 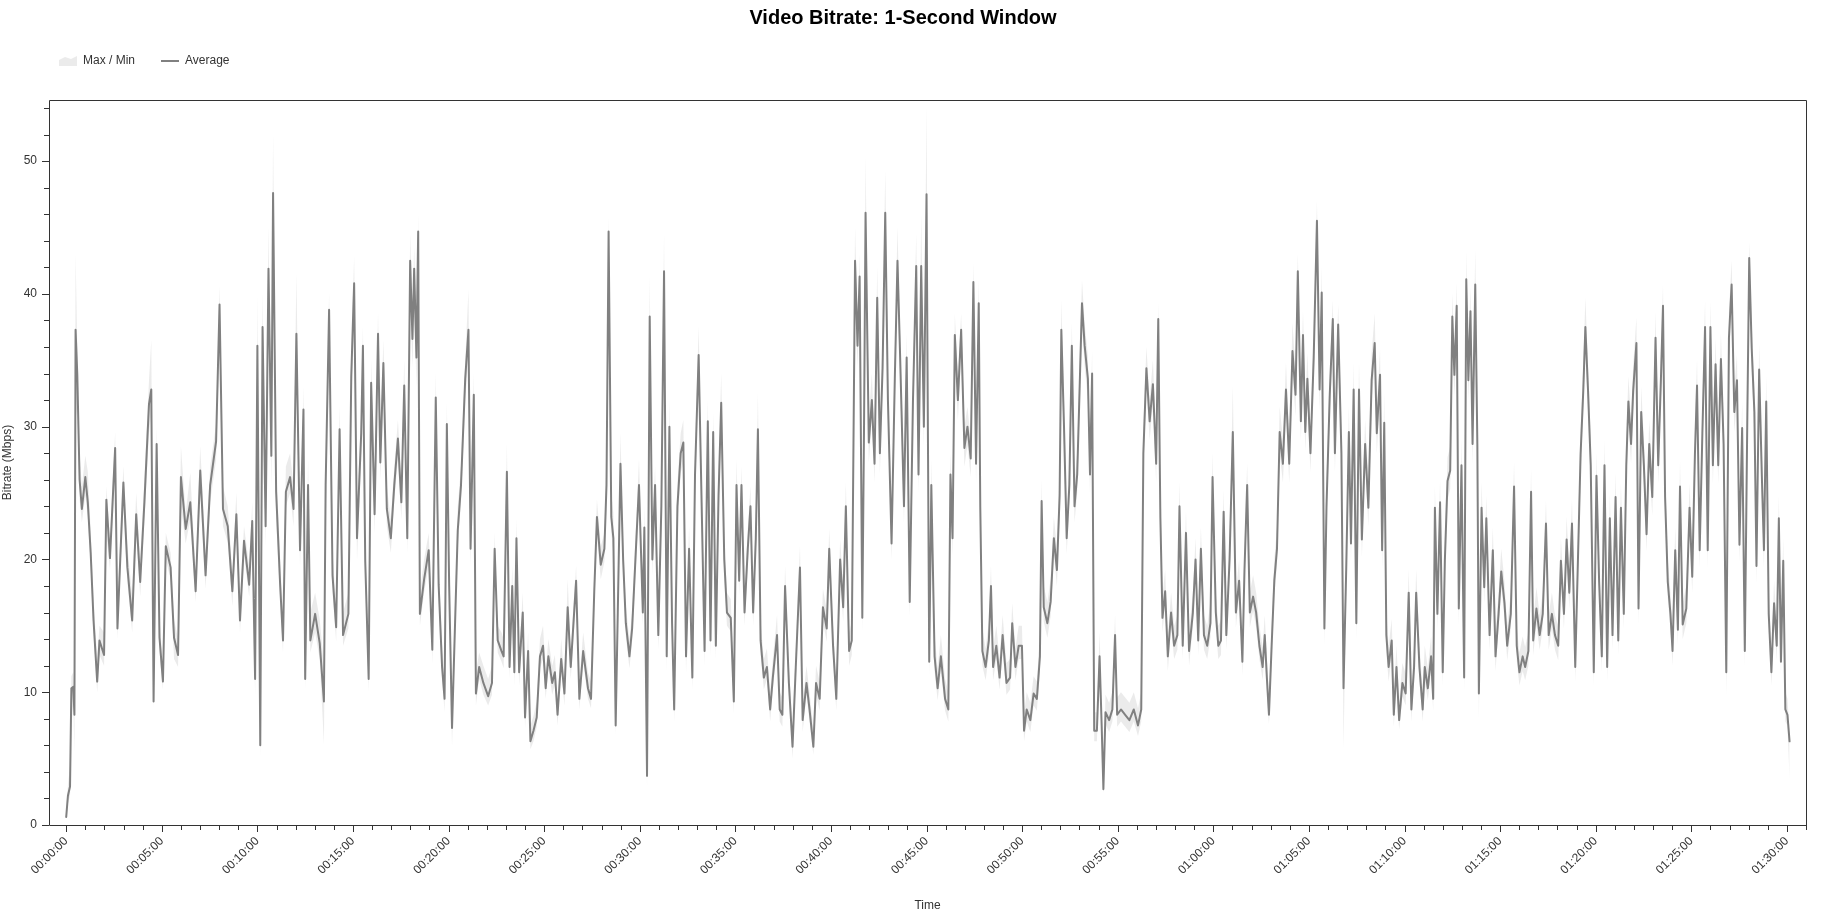 I want to click on x-axis-title: Time, so click(x=927, y=905).